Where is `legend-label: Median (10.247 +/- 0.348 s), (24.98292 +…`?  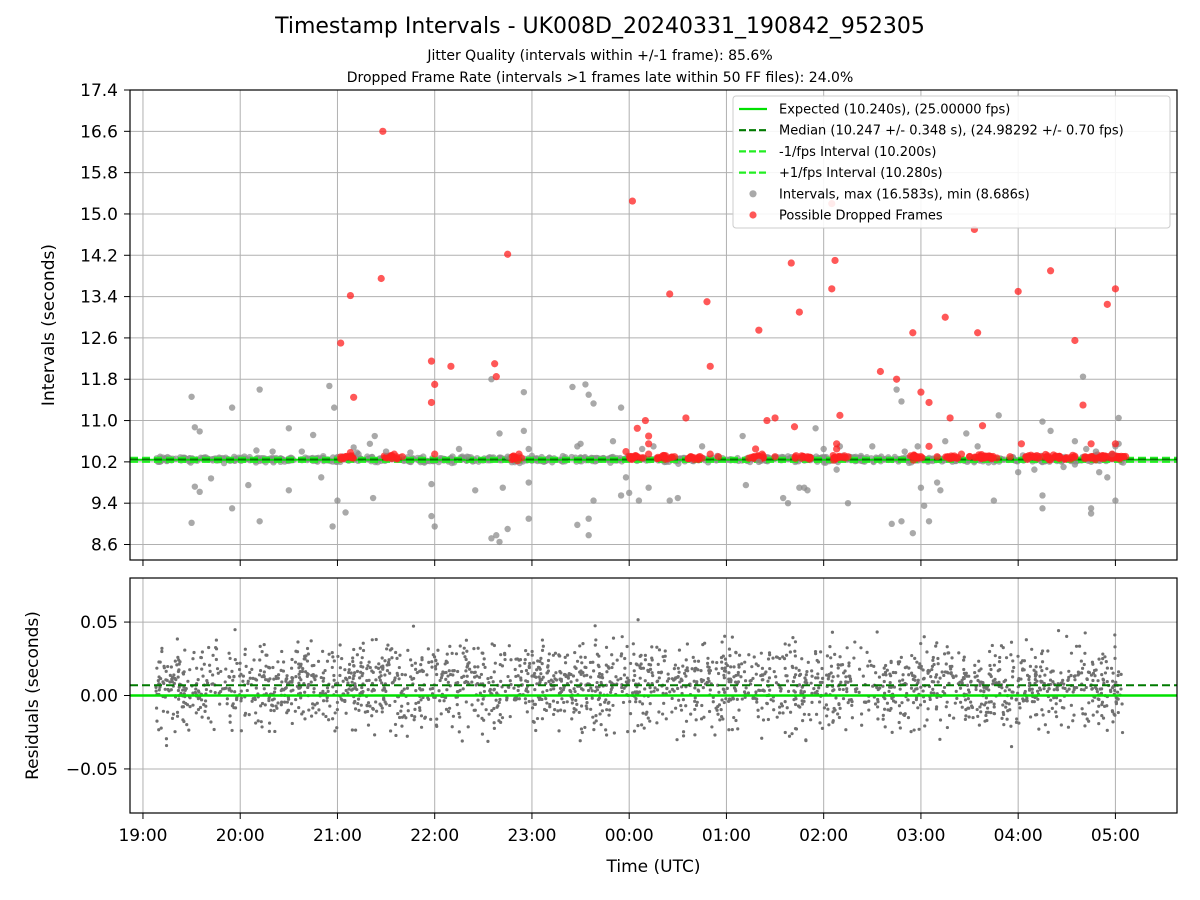
legend-label: Median (10.247 +/- 0.348 s), (24.98292 +… is located at coordinates (951, 131).